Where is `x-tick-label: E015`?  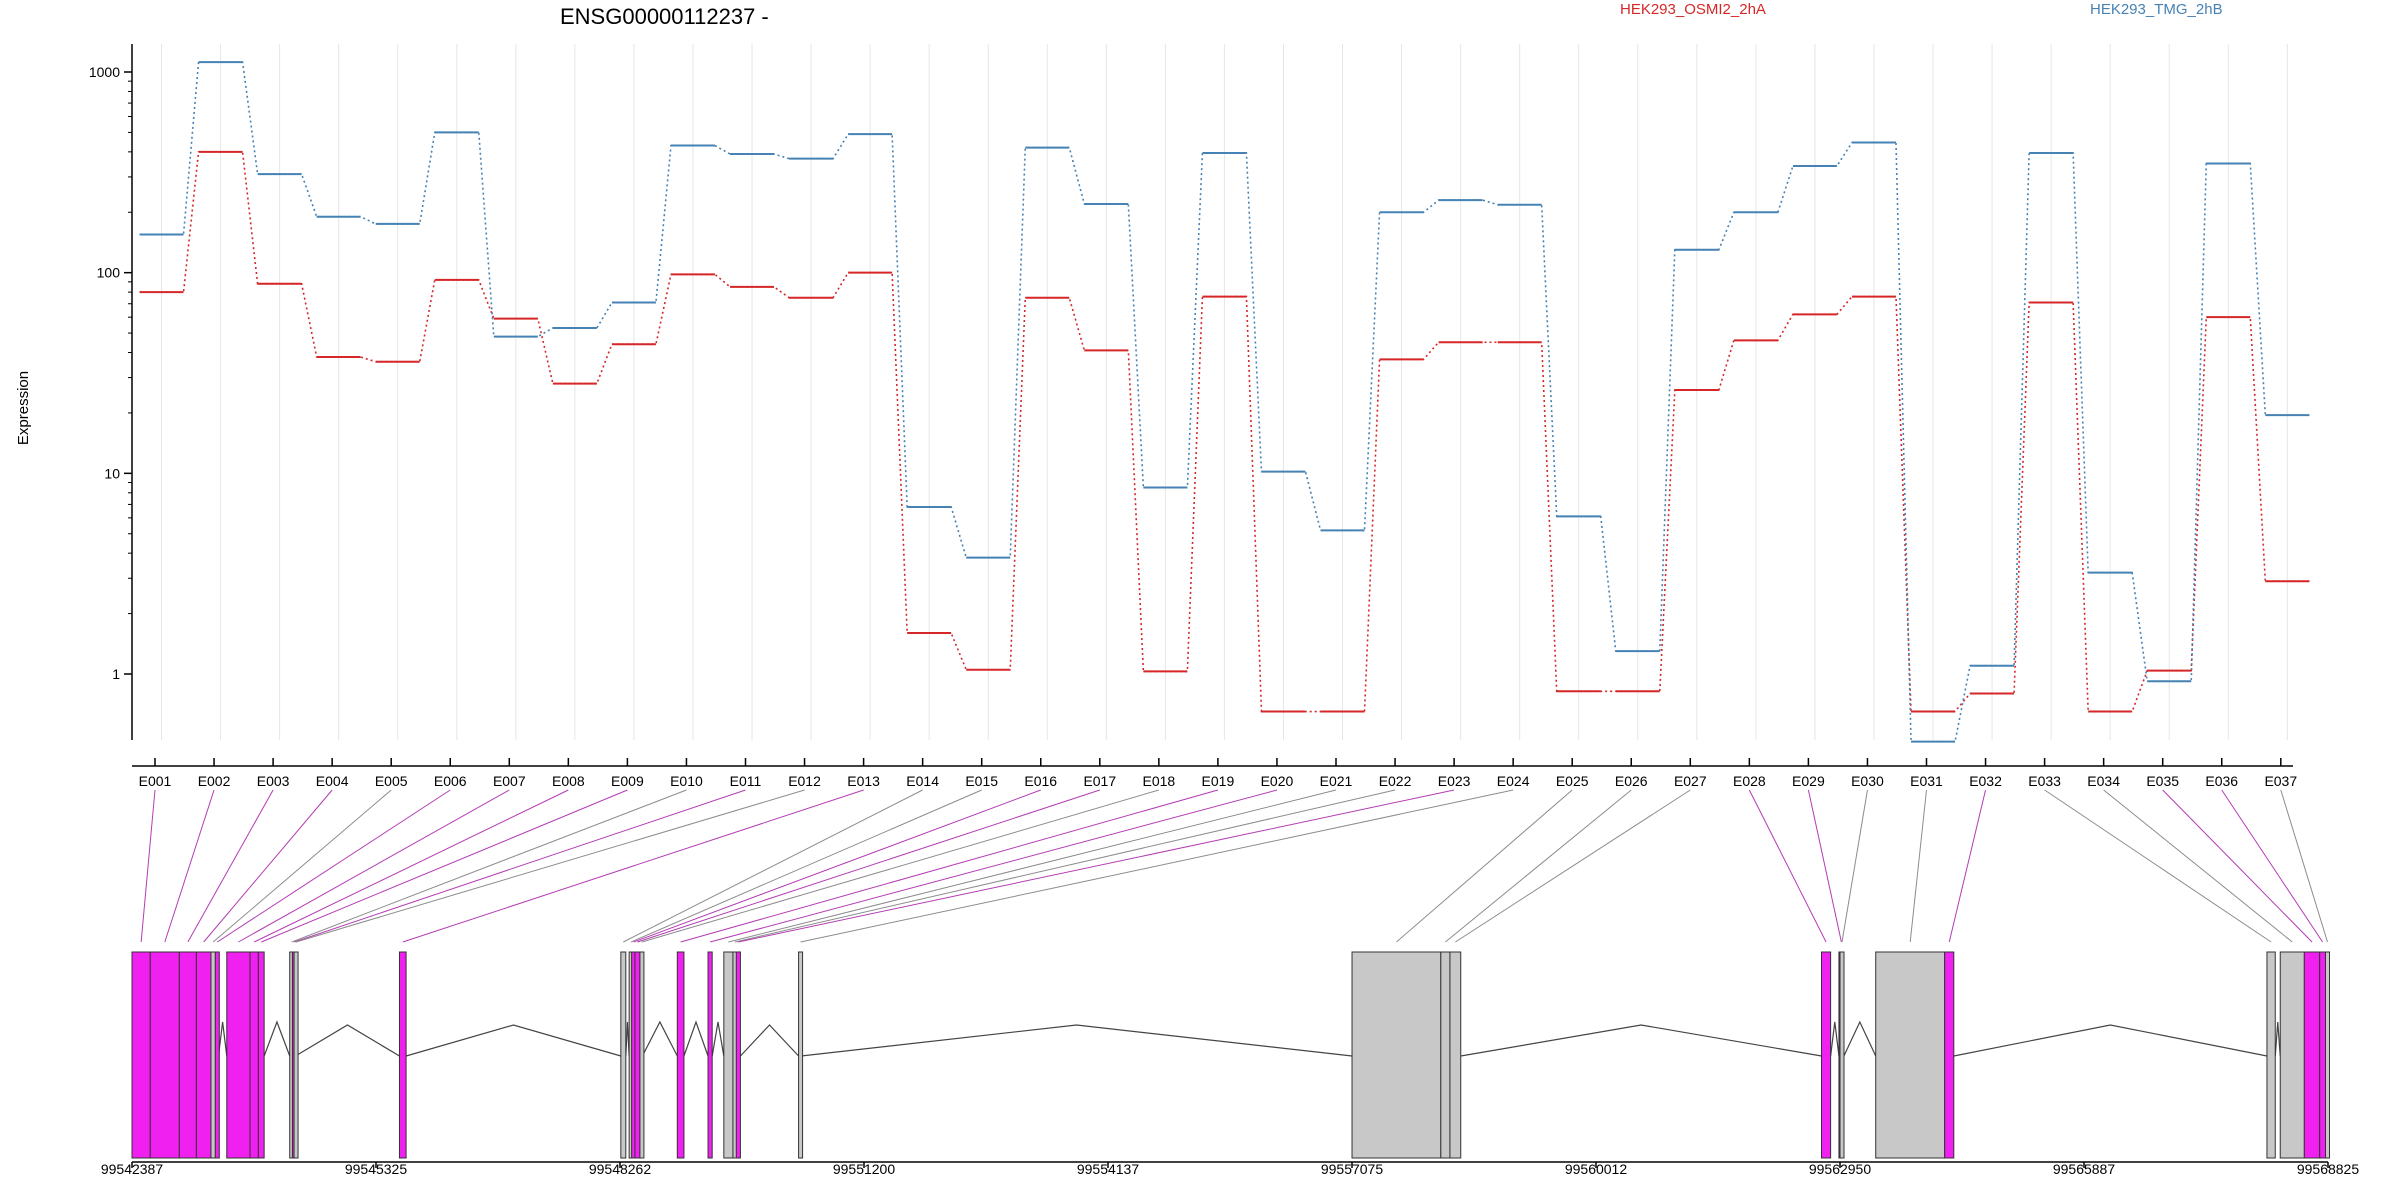 x-tick-label: E015 is located at coordinates (981, 781).